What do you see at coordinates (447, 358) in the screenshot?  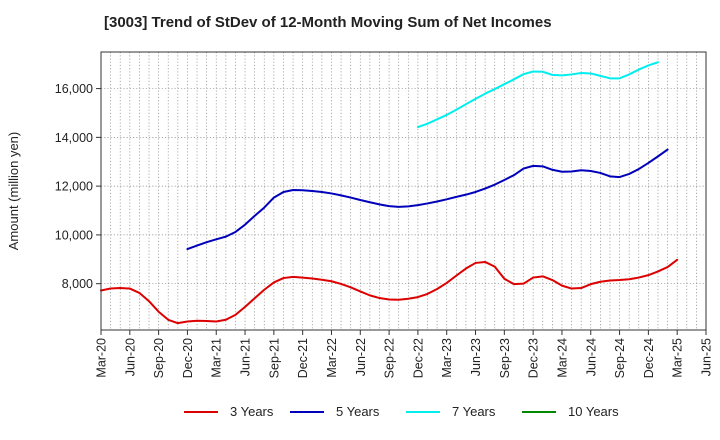 I see `x-tick-label: Mar-23` at bounding box center [447, 358].